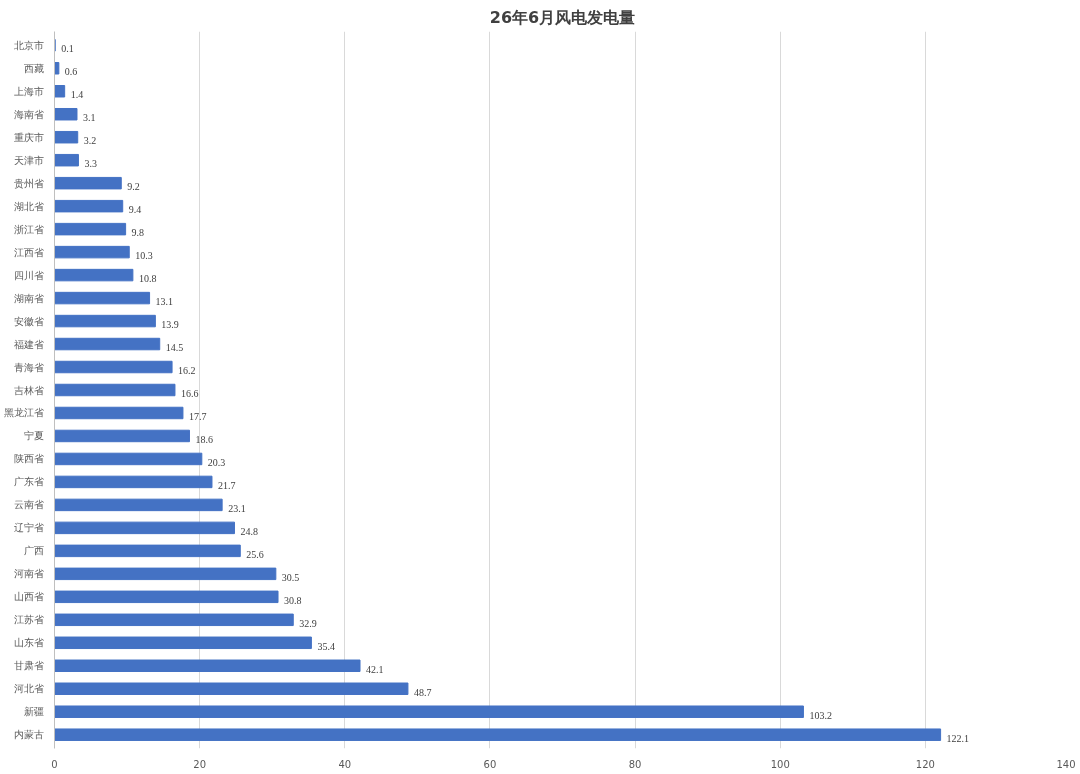  Describe the element at coordinates (54, 764) in the screenshot. I see `x-tick-label: 0` at that location.